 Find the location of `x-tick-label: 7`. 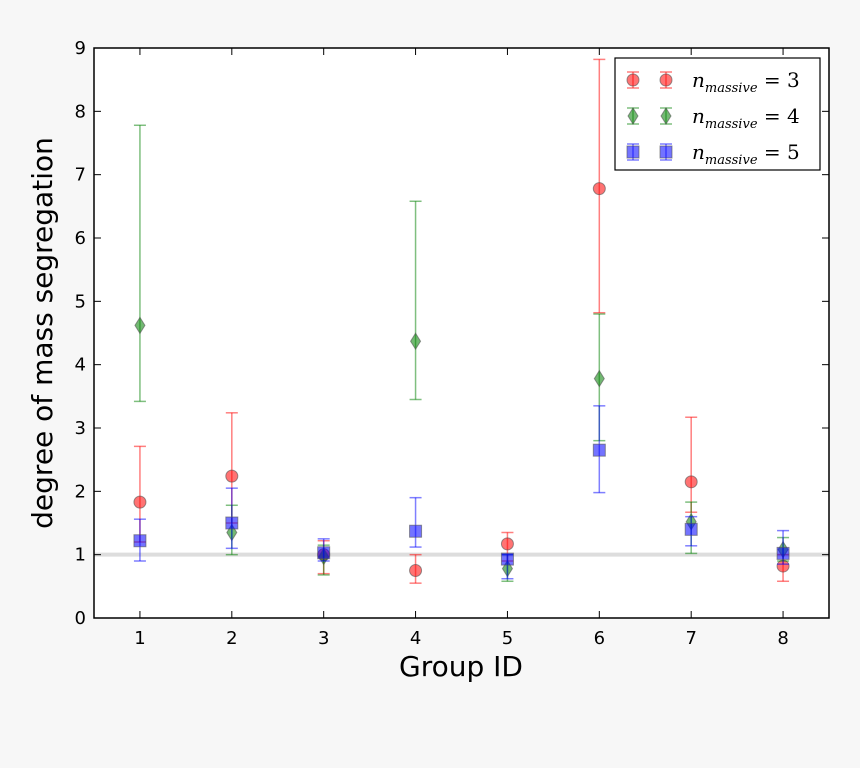

x-tick-label: 7 is located at coordinates (690, 638).